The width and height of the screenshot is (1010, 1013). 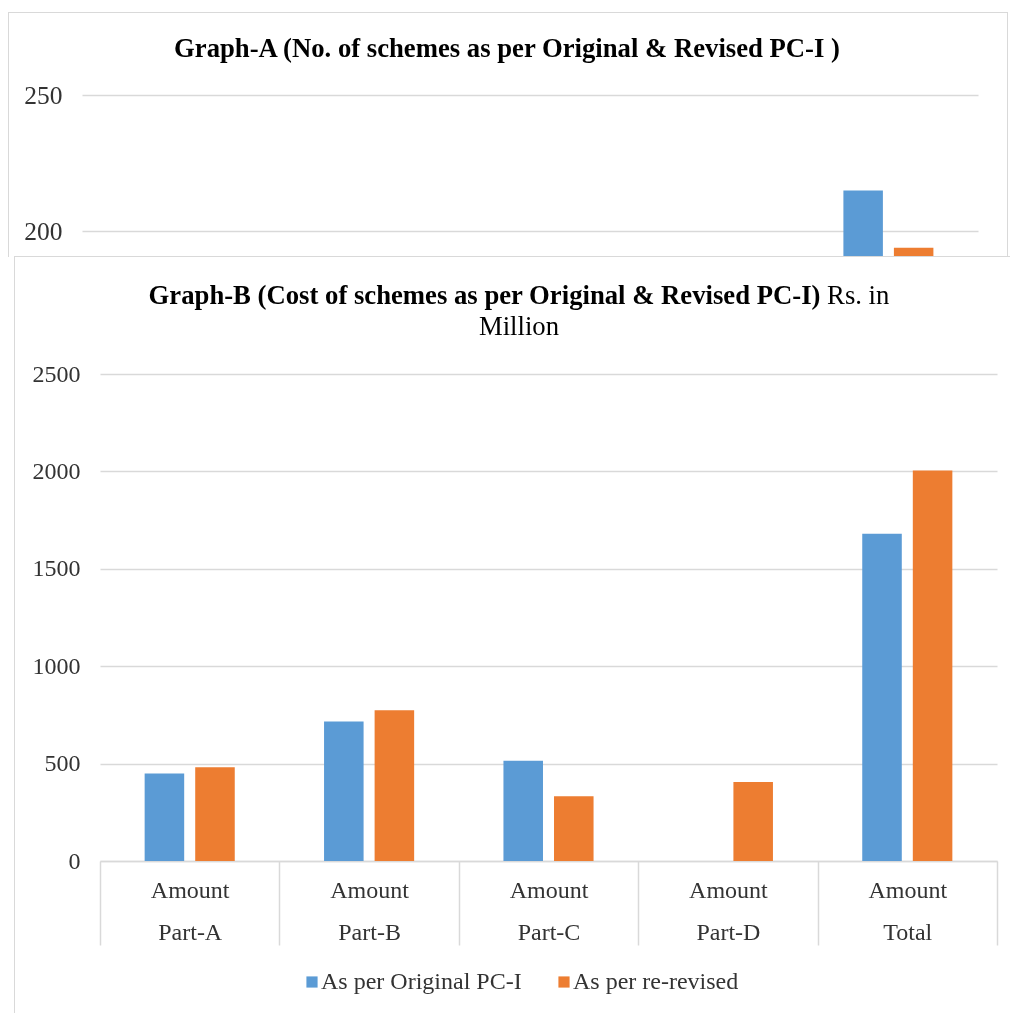 I want to click on chart-title: Graph-A (No. of schemes as per Original & Revised PC-I ), so click(x=507, y=48).